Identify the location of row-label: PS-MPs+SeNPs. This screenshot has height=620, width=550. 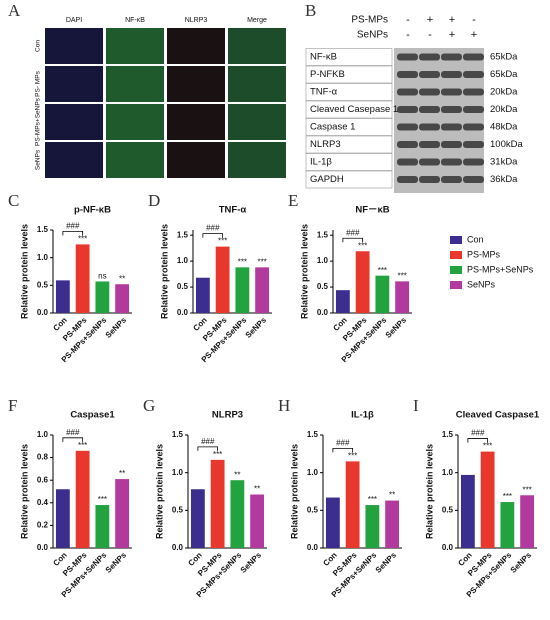
(38, 121).